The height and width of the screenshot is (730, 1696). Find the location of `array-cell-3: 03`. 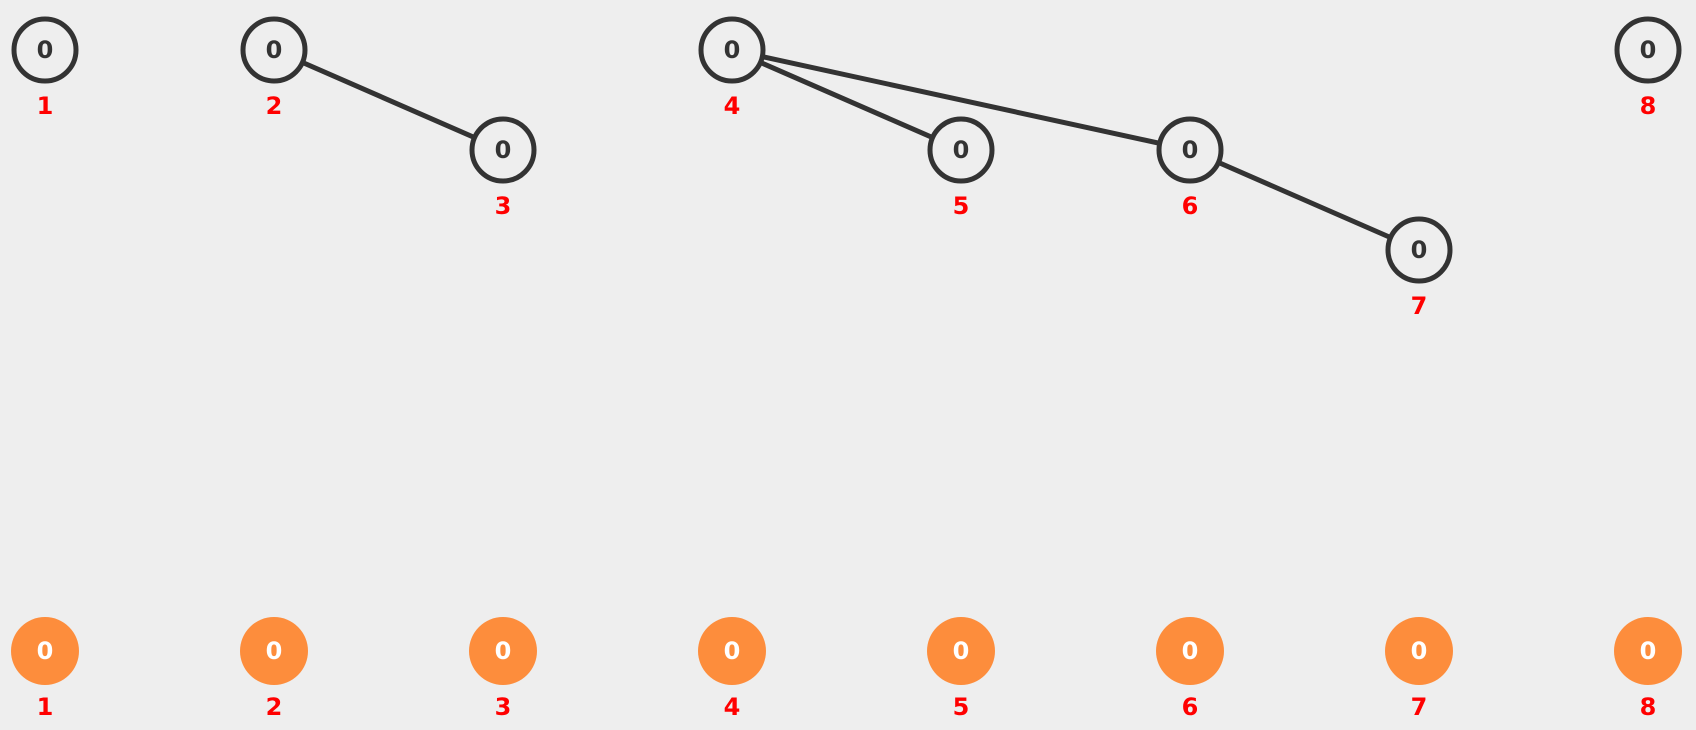

array-cell-3: 03 is located at coordinates (503, 669).